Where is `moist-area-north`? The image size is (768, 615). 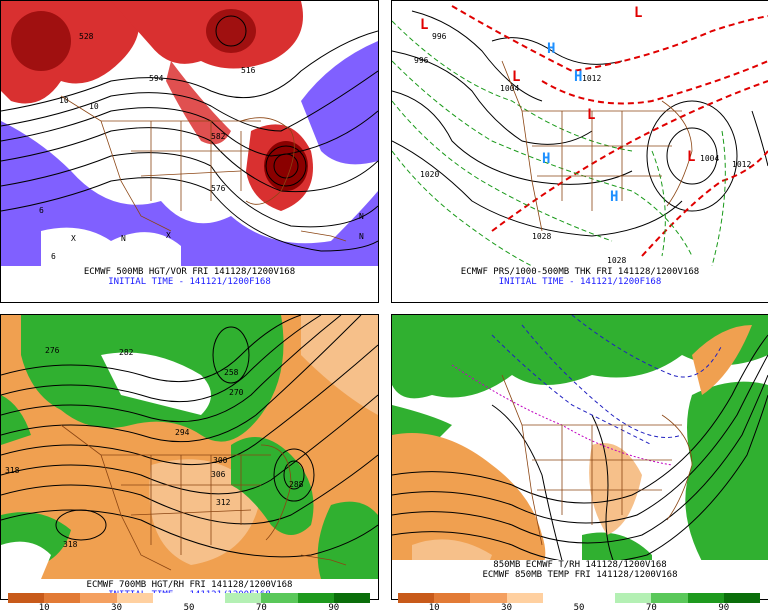
moist-area-north is located at coordinates (580, 357).